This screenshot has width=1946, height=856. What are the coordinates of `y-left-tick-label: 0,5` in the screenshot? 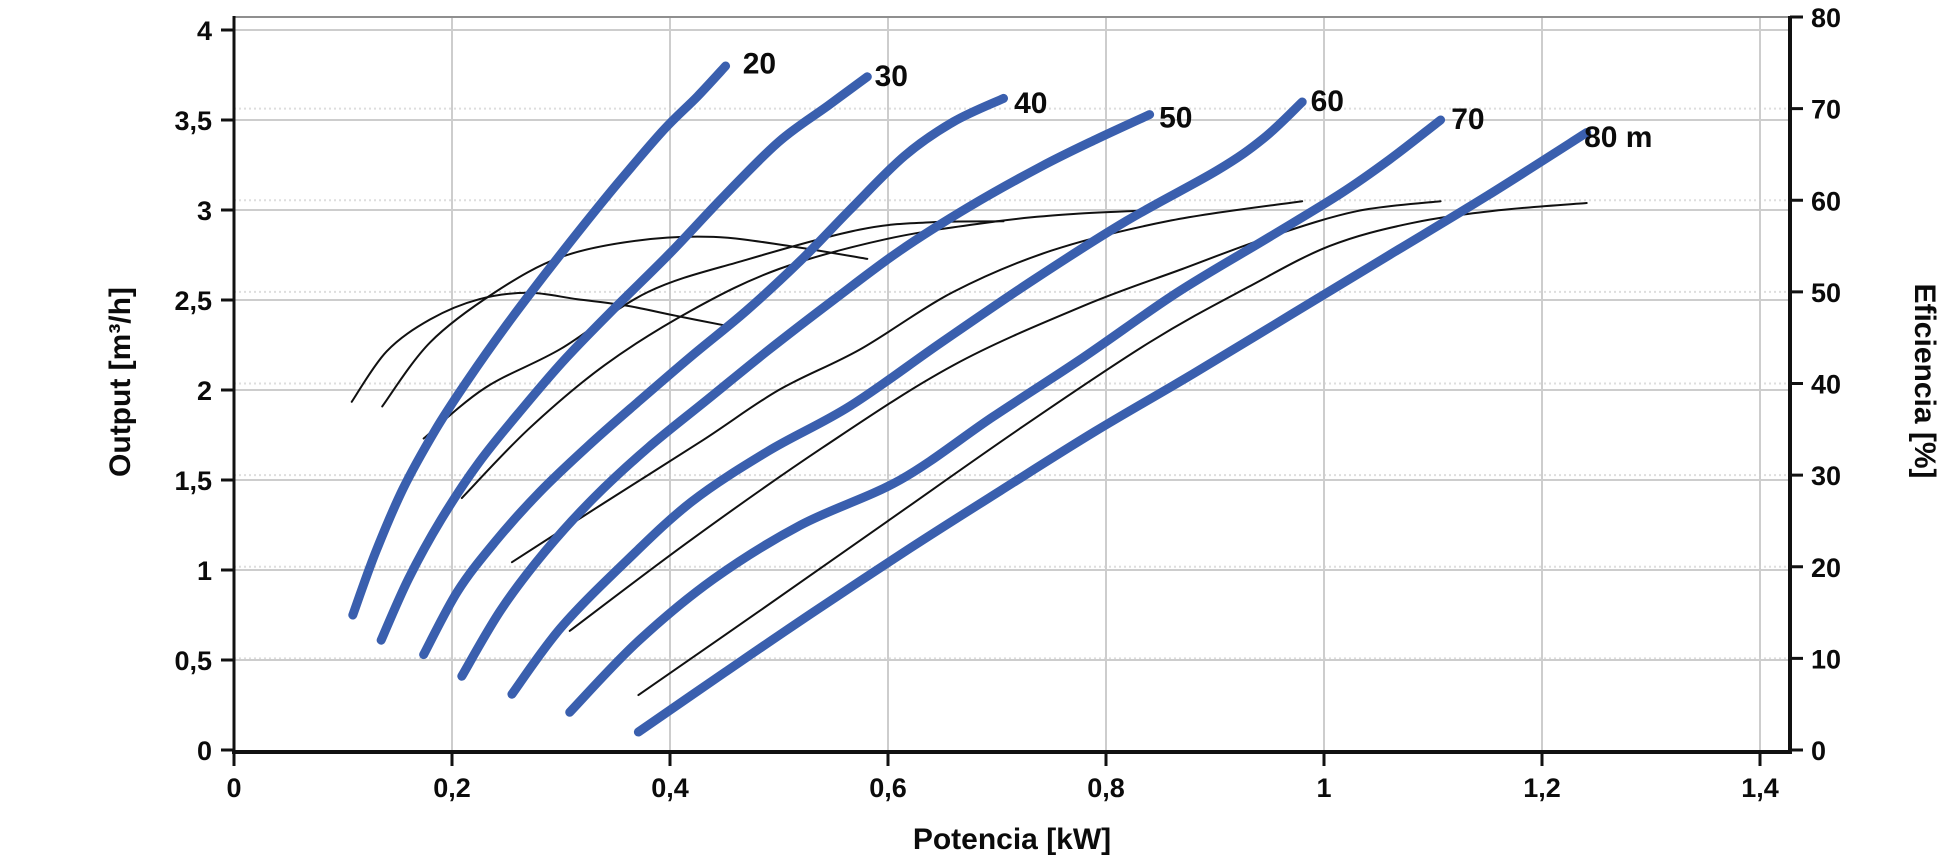 It's located at (193, 661).